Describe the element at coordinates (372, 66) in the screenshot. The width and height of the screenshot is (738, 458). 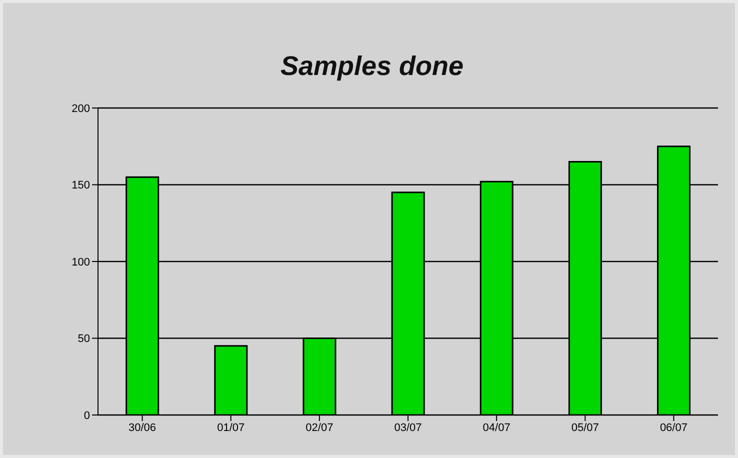
I see `chart-title: Samples done` at that location.